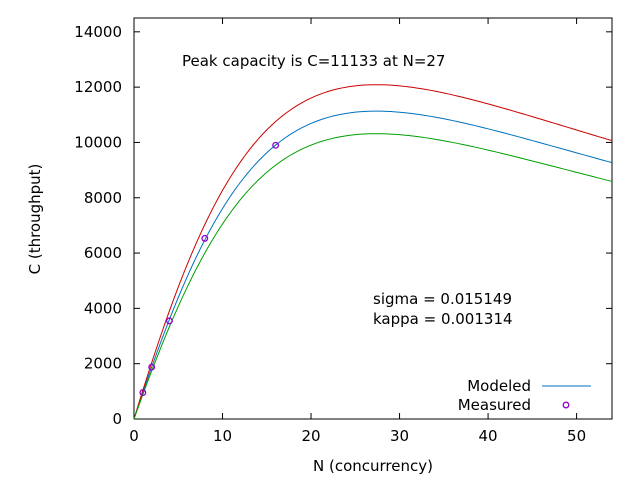 This screenshot has height=480, width=640. I want to click on legend-measured-label: Measured, so click(494, 405).